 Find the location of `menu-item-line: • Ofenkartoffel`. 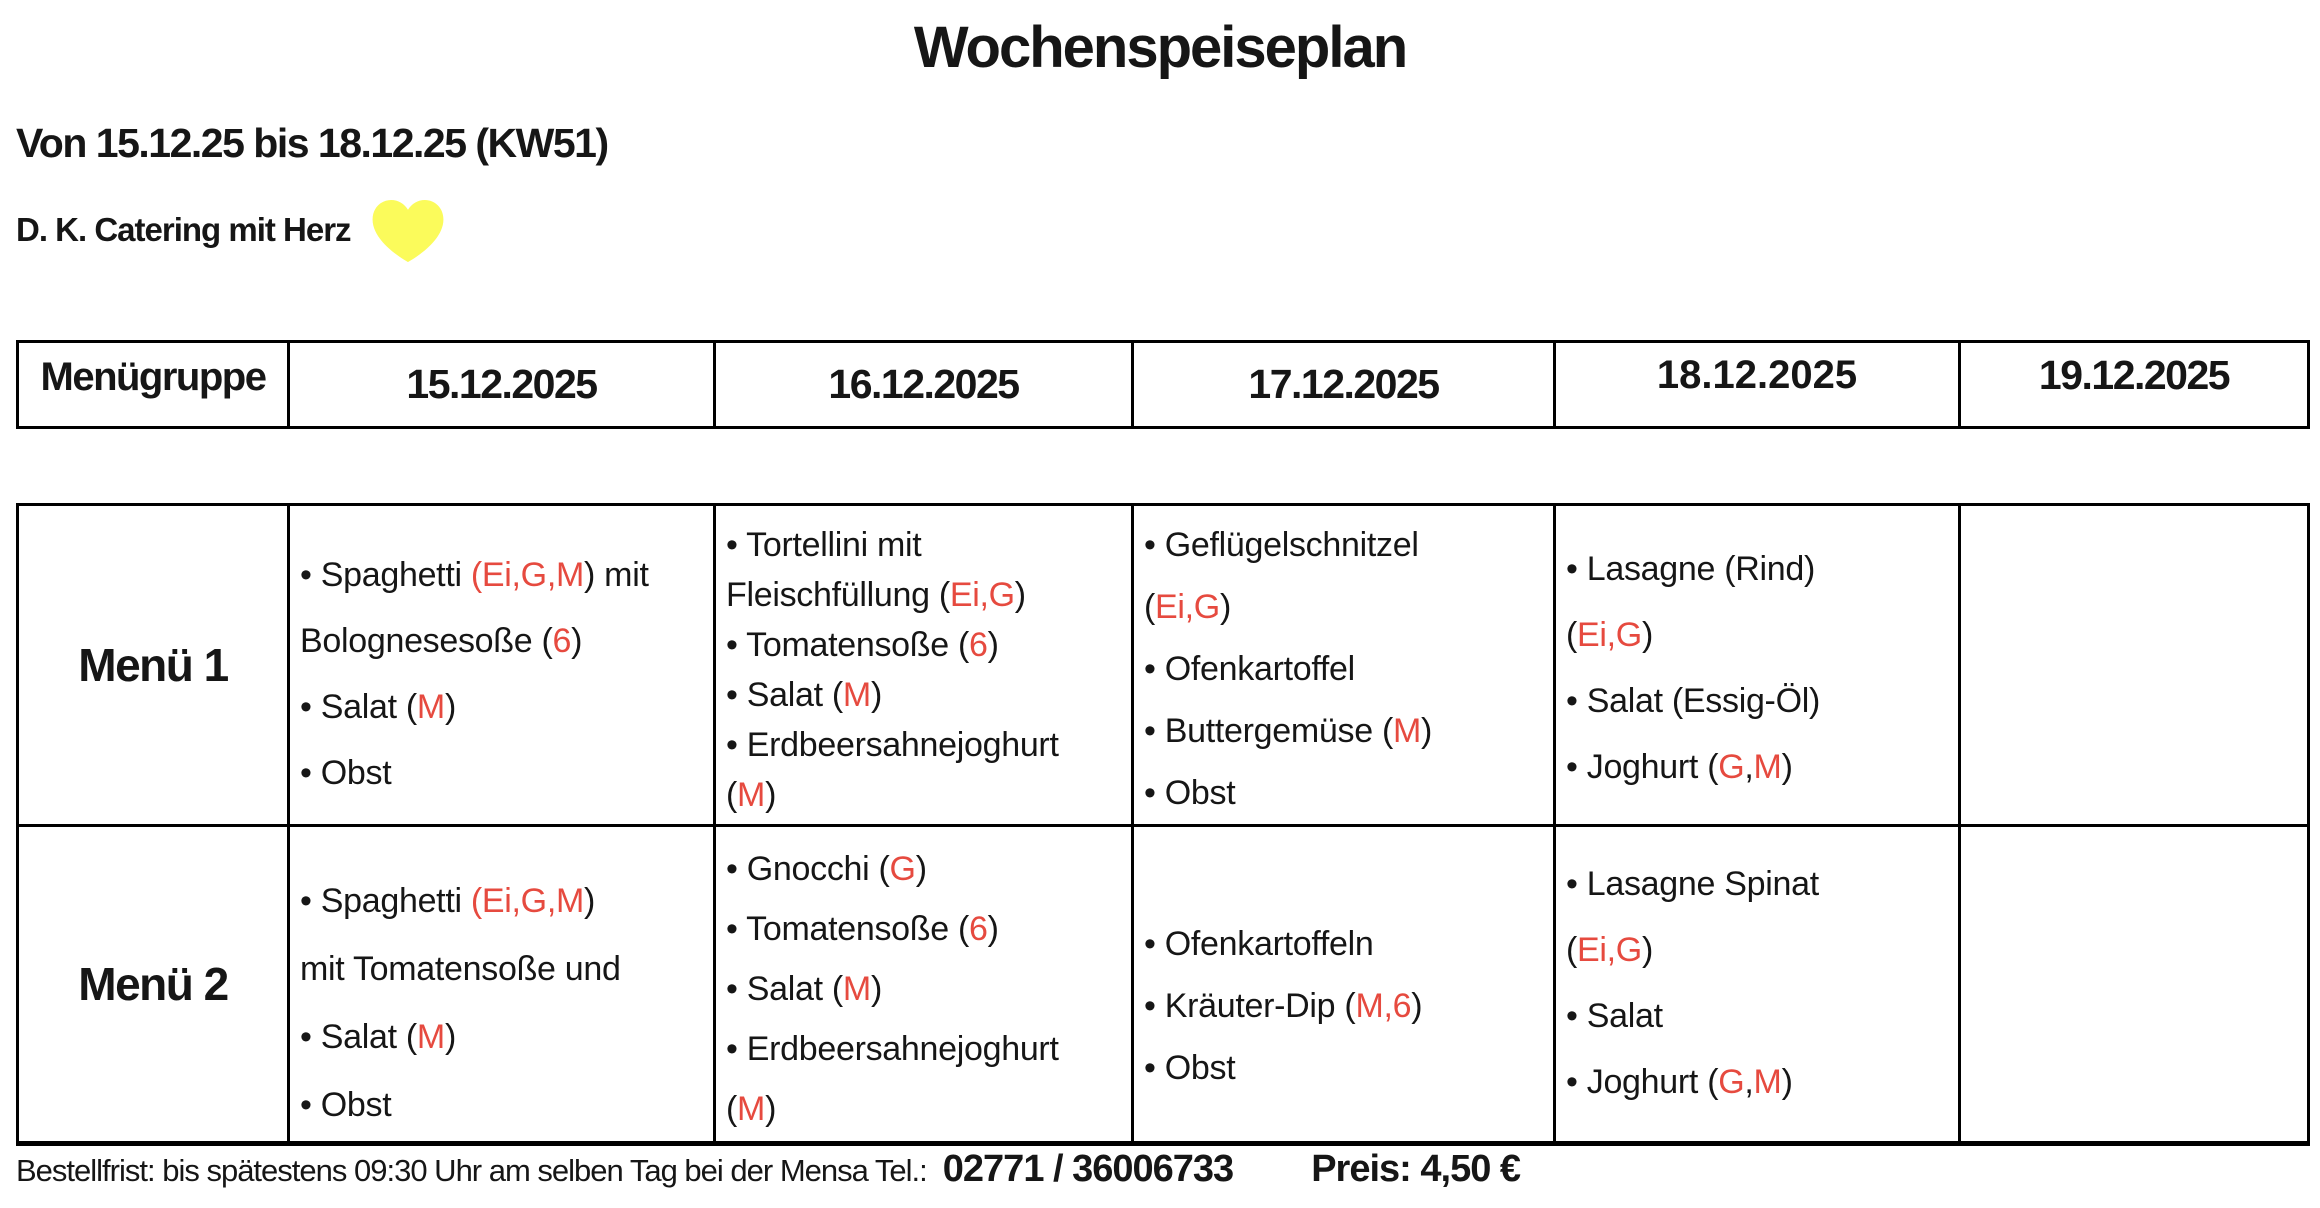

menu-item-line: • Ofenkartoffel is located at coordinates (1346, 669).